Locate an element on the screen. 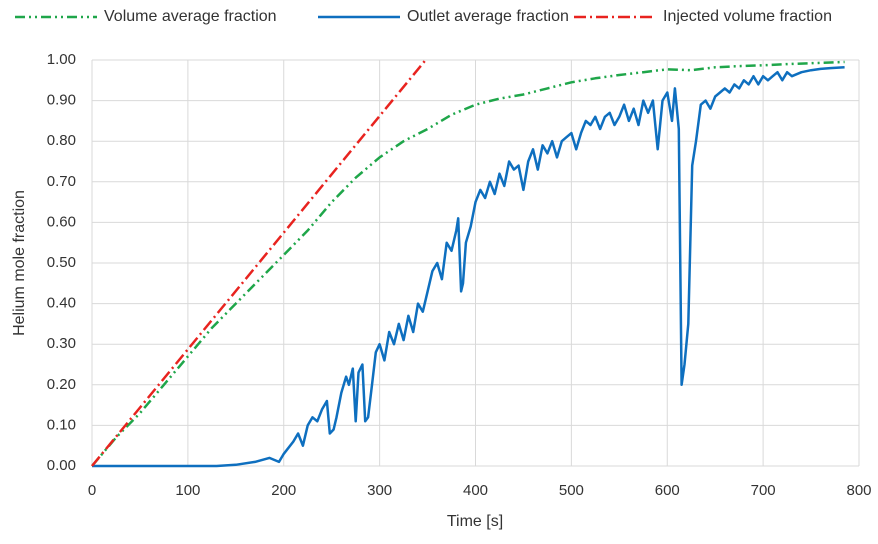 Image resolution: width=878 pixels, height=544 pixels. y-tick-label: 0.10 is located at coordinates (61, 424).